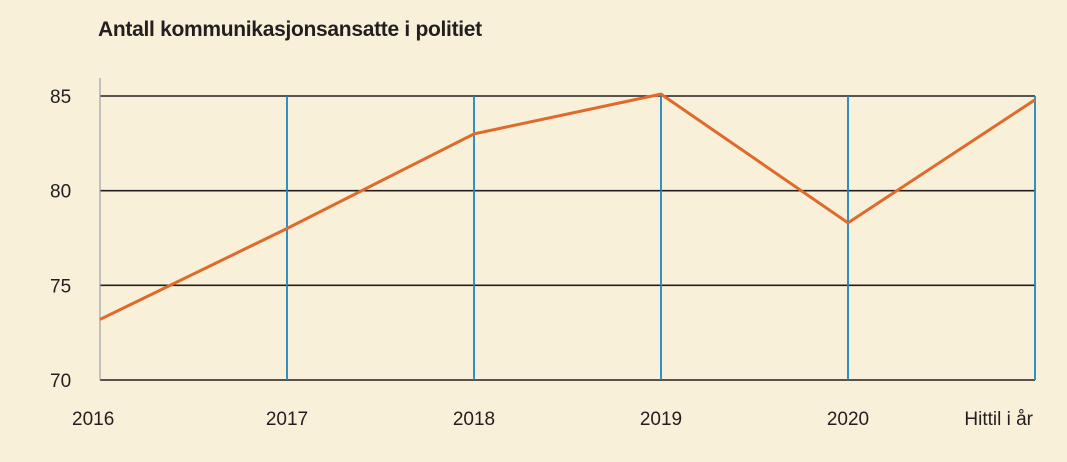  What do you see at coordinates (998, 419) in the screenshot?
I see `x-tick-label: Hittil i år` at bounding box center [998, 419].